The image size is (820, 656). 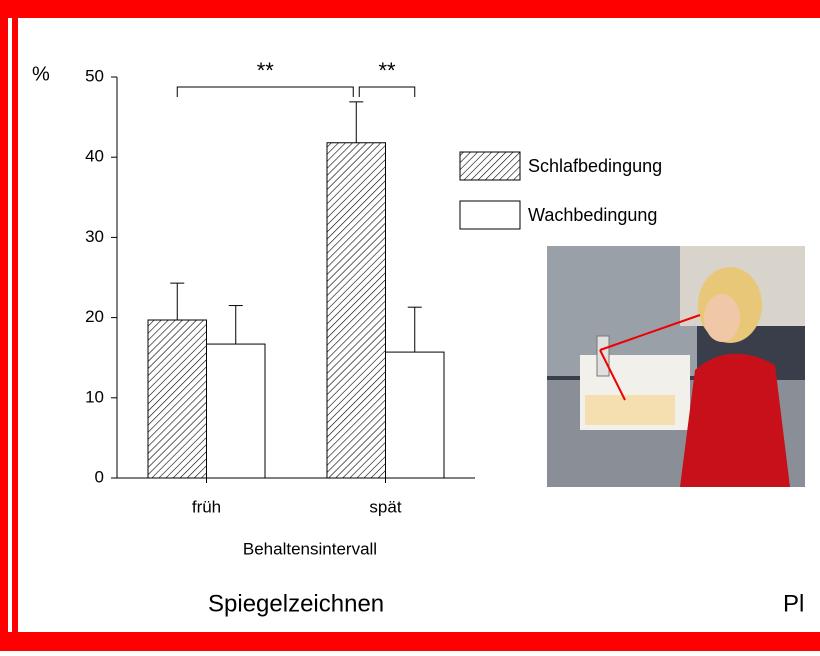 I want to click on frame-top, so click(x=410, y=9).